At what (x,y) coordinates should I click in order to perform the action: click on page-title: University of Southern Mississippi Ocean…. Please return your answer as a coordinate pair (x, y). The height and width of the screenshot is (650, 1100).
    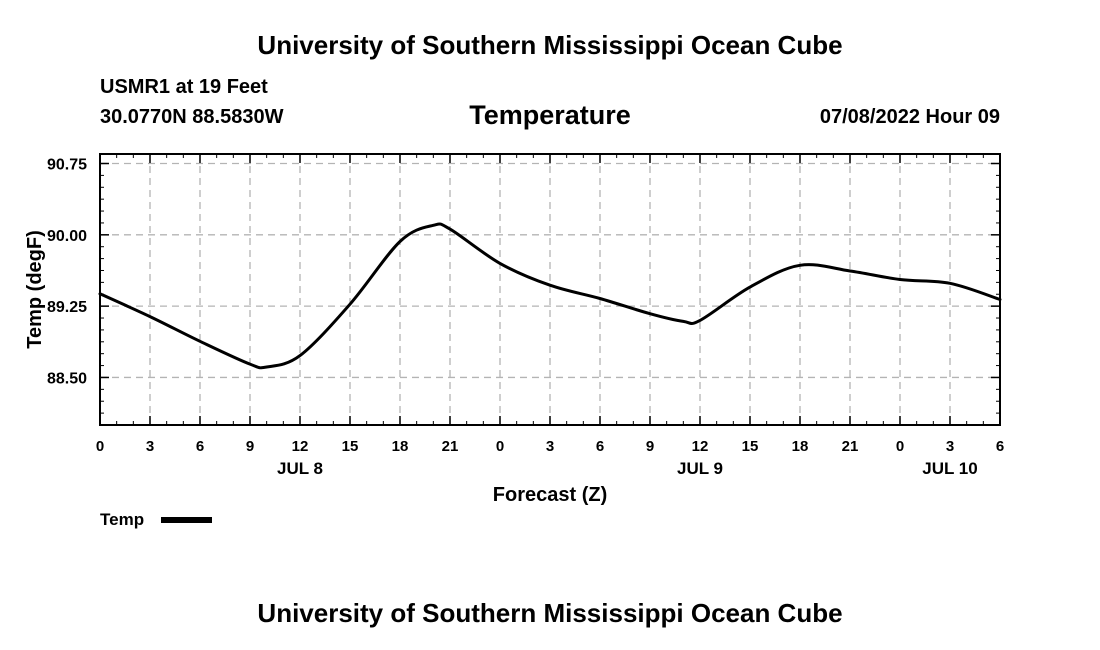
    Looking at the image, I should click on (550, 45).